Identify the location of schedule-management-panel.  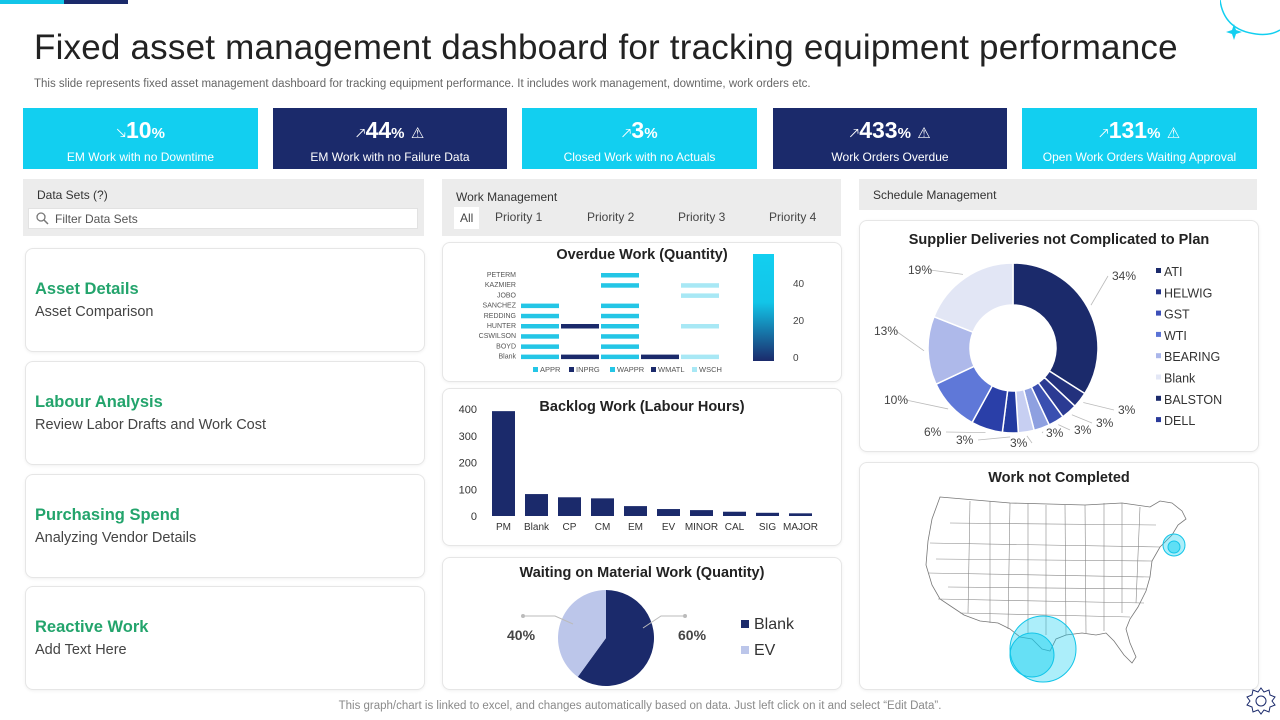
(1058, 194).